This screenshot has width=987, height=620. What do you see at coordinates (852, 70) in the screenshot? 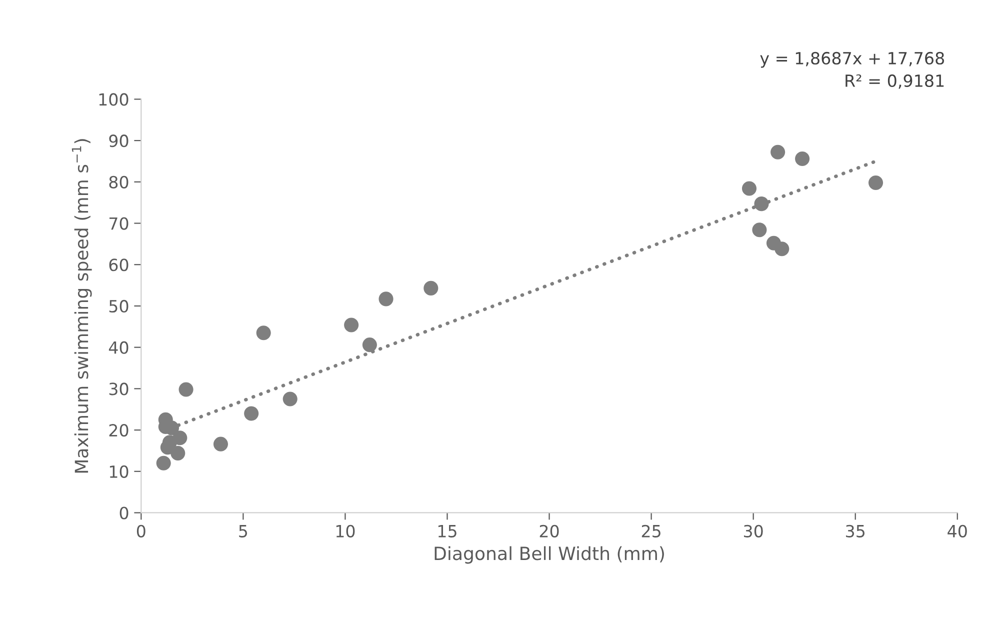
I see `text: y = 1,8687x + 17,768 R² = 0,9181` at bounding box center [852, 70].